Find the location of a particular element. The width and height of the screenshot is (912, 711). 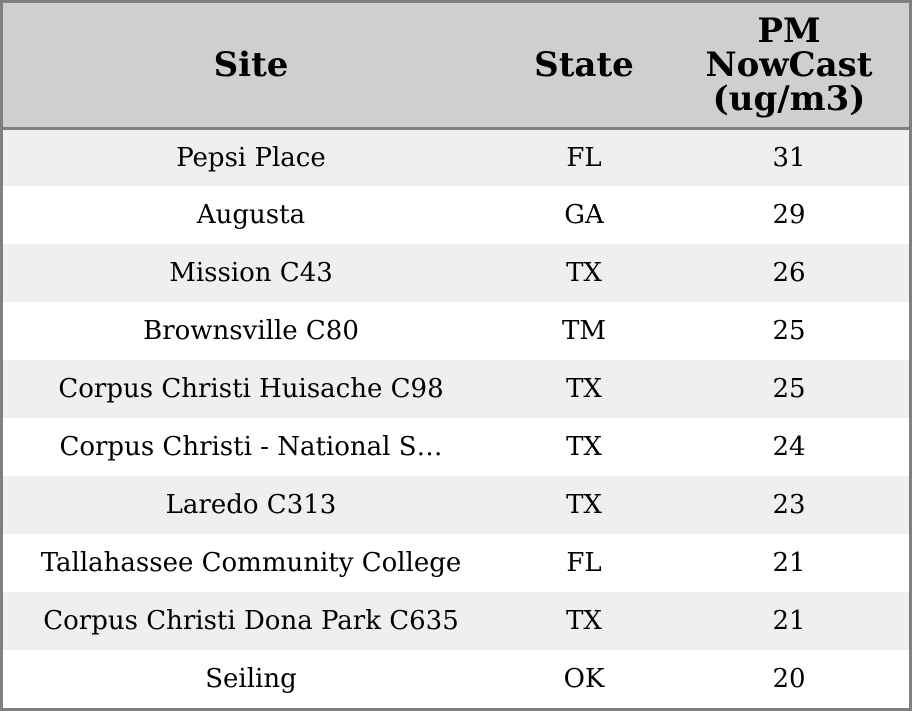

table-row: Corpus Christi Dona Park C635 TX 21 is located at coordinates (456, 621).